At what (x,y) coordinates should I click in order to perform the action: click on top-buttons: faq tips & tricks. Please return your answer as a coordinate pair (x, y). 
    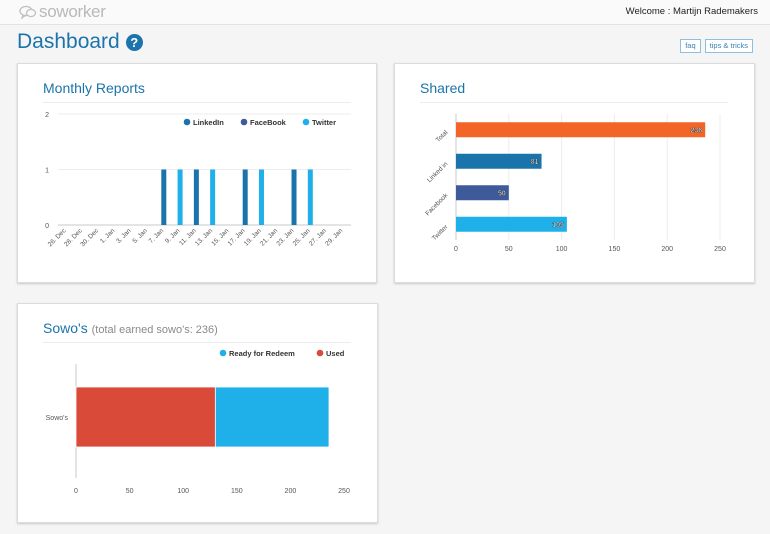
    Looking at the image, I should click on (716, 46).